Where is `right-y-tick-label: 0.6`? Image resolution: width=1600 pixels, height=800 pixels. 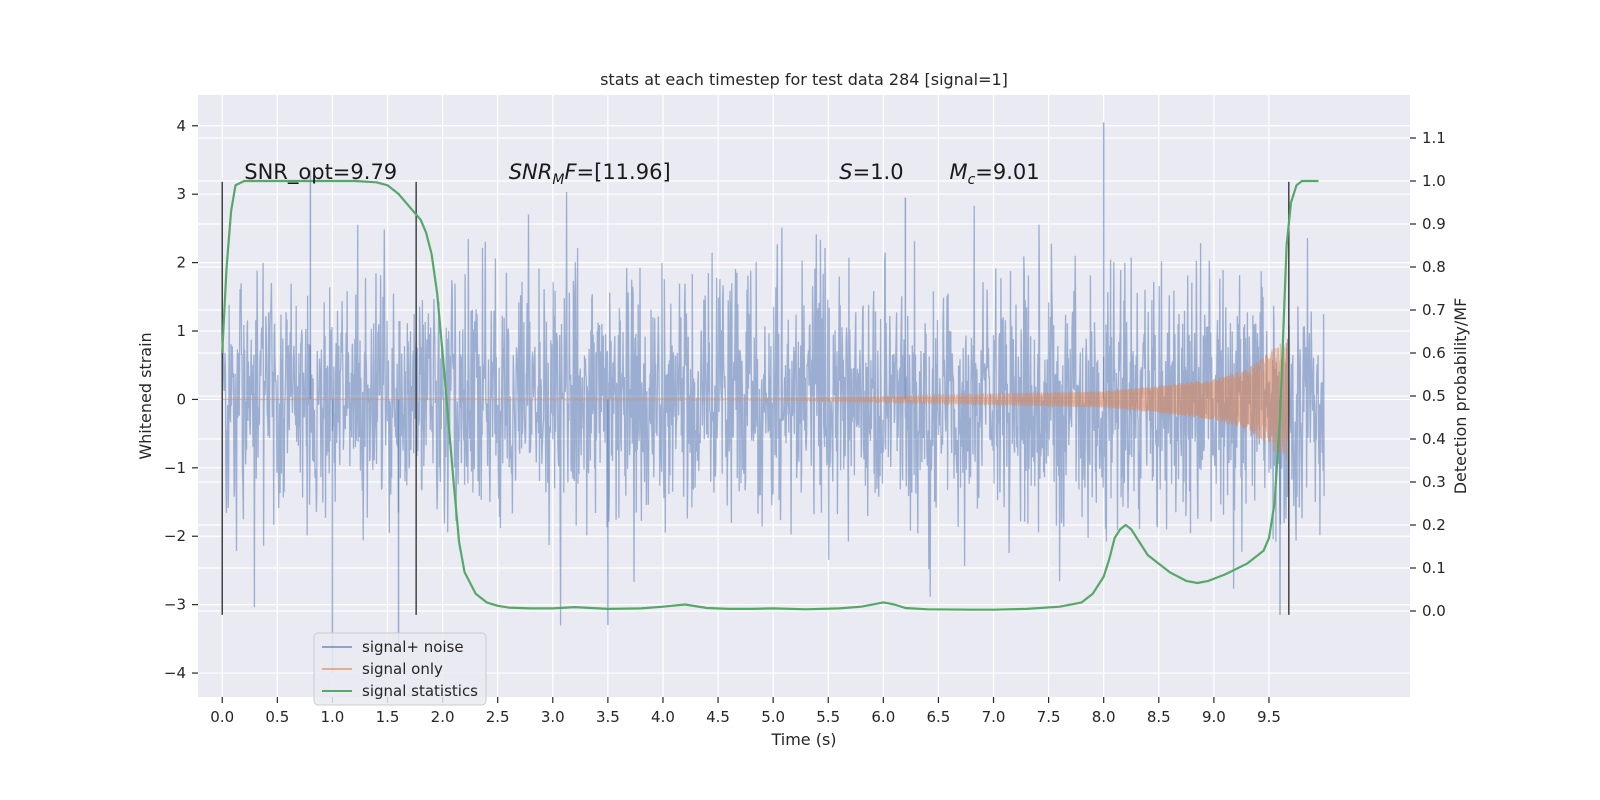 right-y-tick-label: 0.6 is located at coordinates (1434, 353).